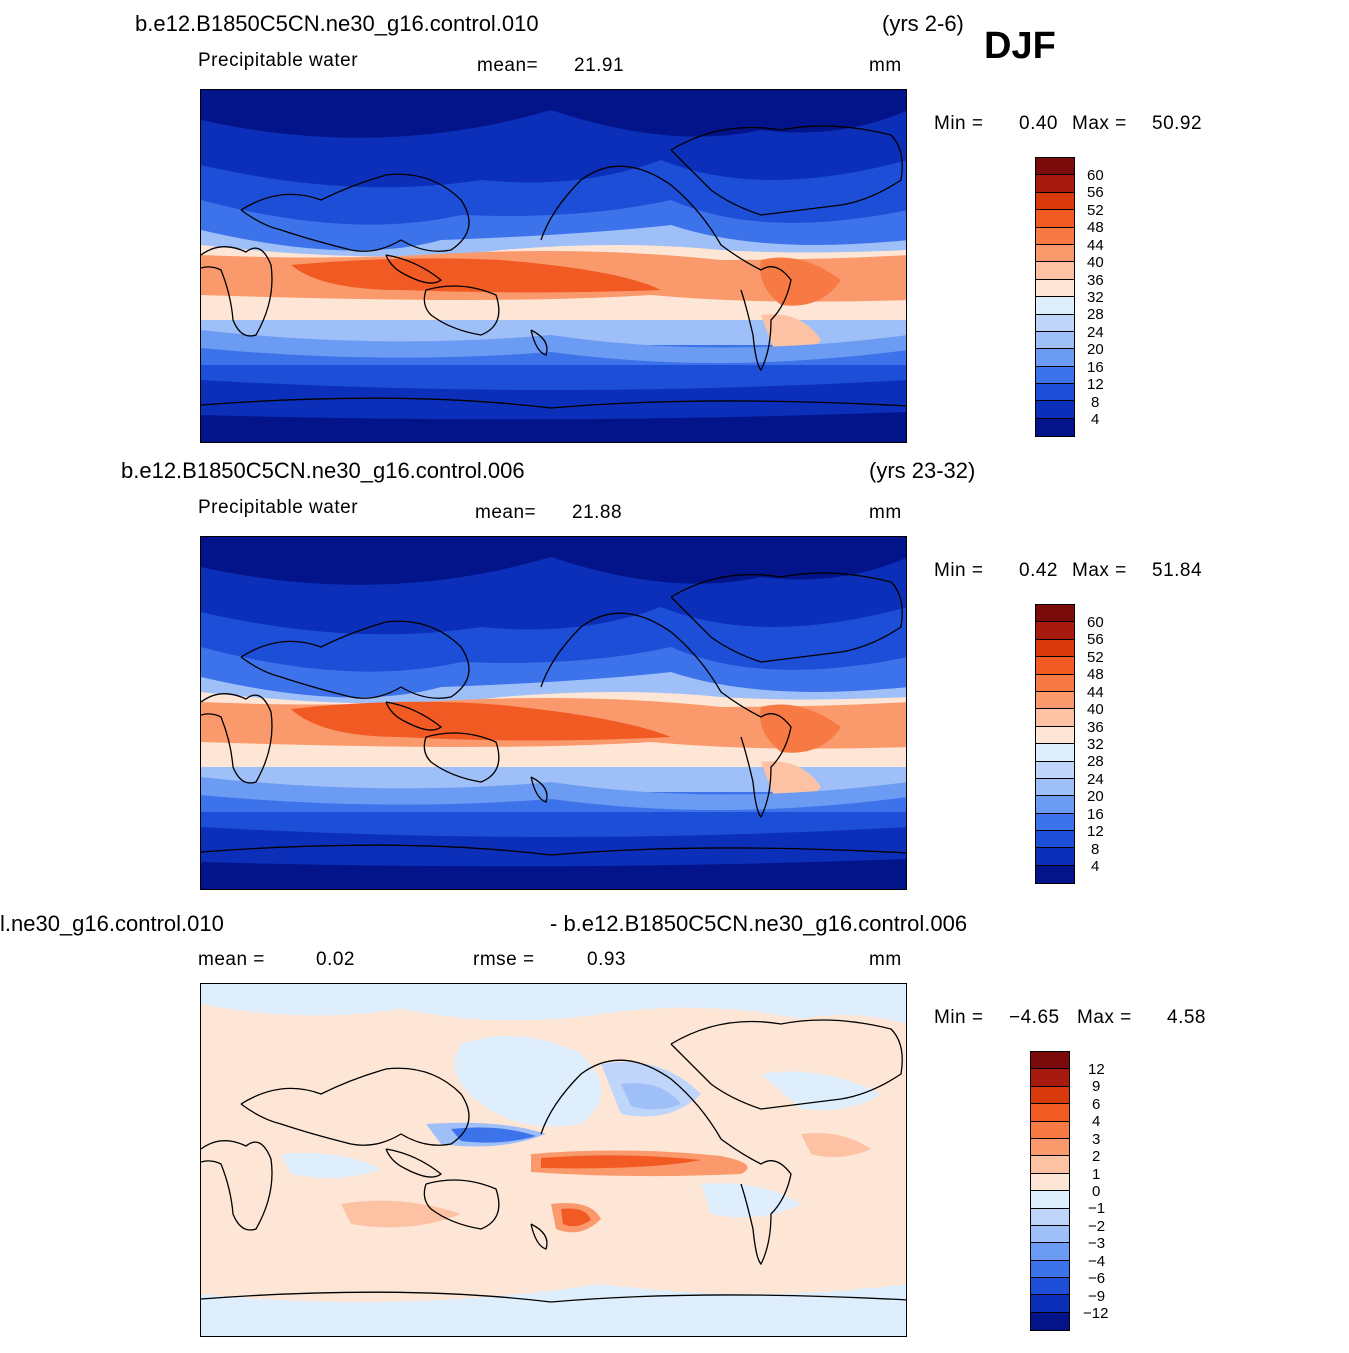 The width and height of the screenshot is (1349, 1353). Describe the element at coordinates (923, 23) in the screenshot. I see `panel1-years: (yrs 2-6)` at that location.